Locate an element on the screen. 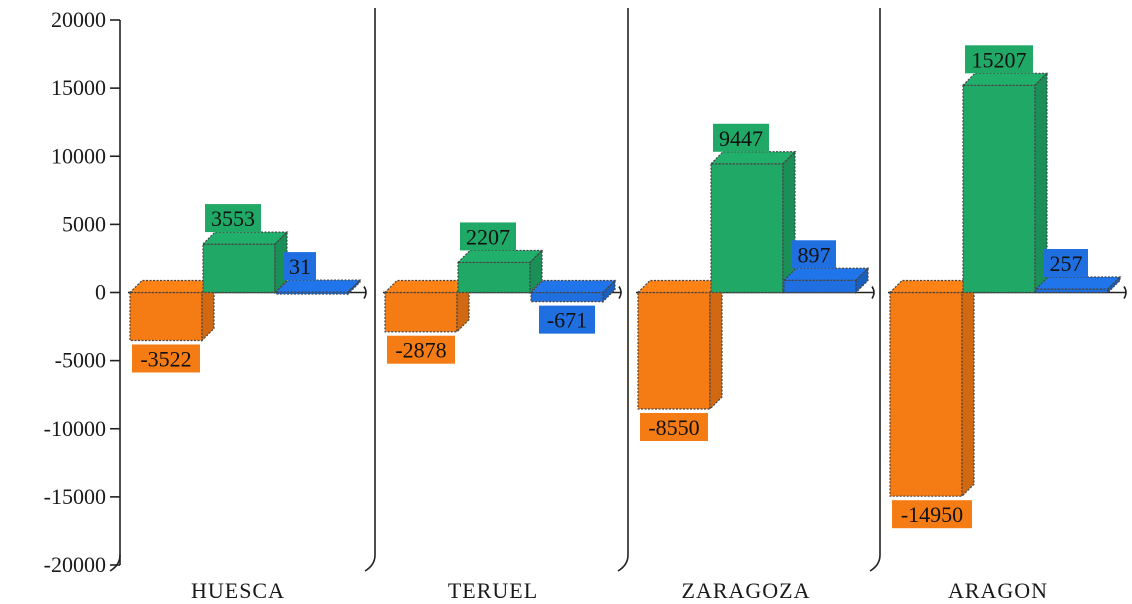 This screenshot has width=1132, height=604. data-label-text: 9447 is located at coordinates (741, 138).